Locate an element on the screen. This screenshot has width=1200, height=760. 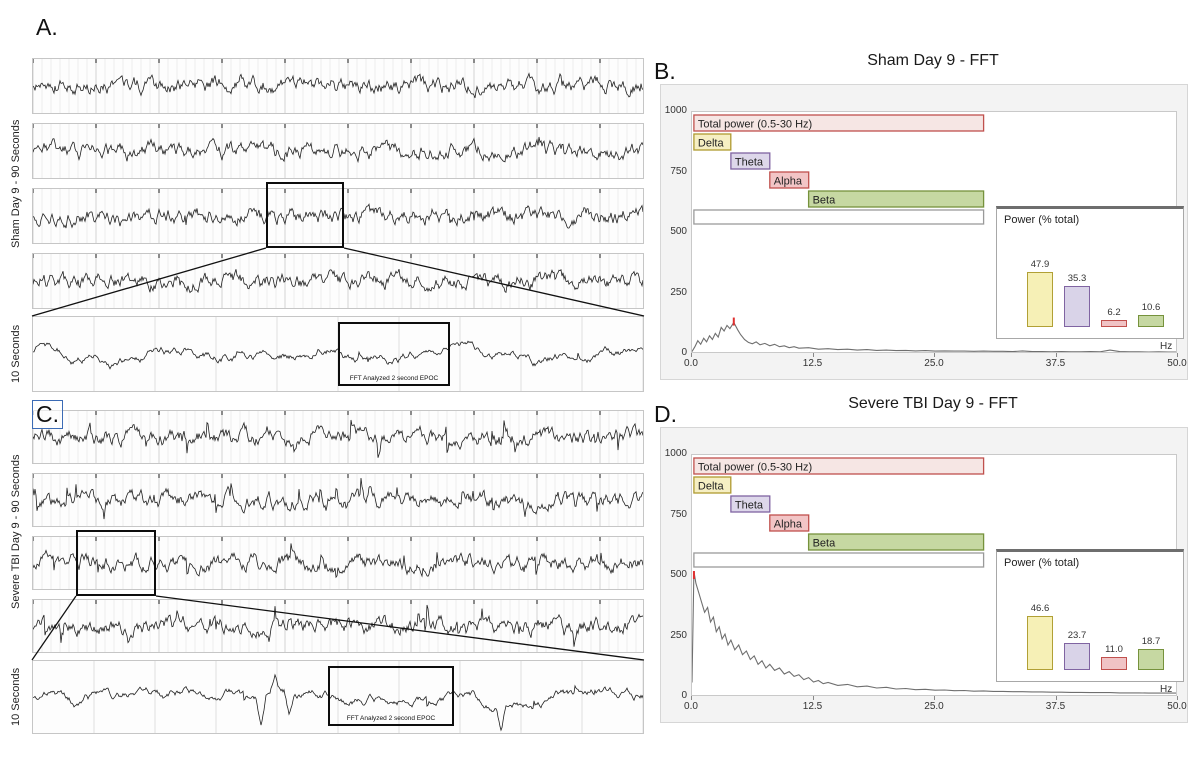
panel-c-epoch-label: FFT Analyzed 2 second EPOC is located at coordinates (391, 718).